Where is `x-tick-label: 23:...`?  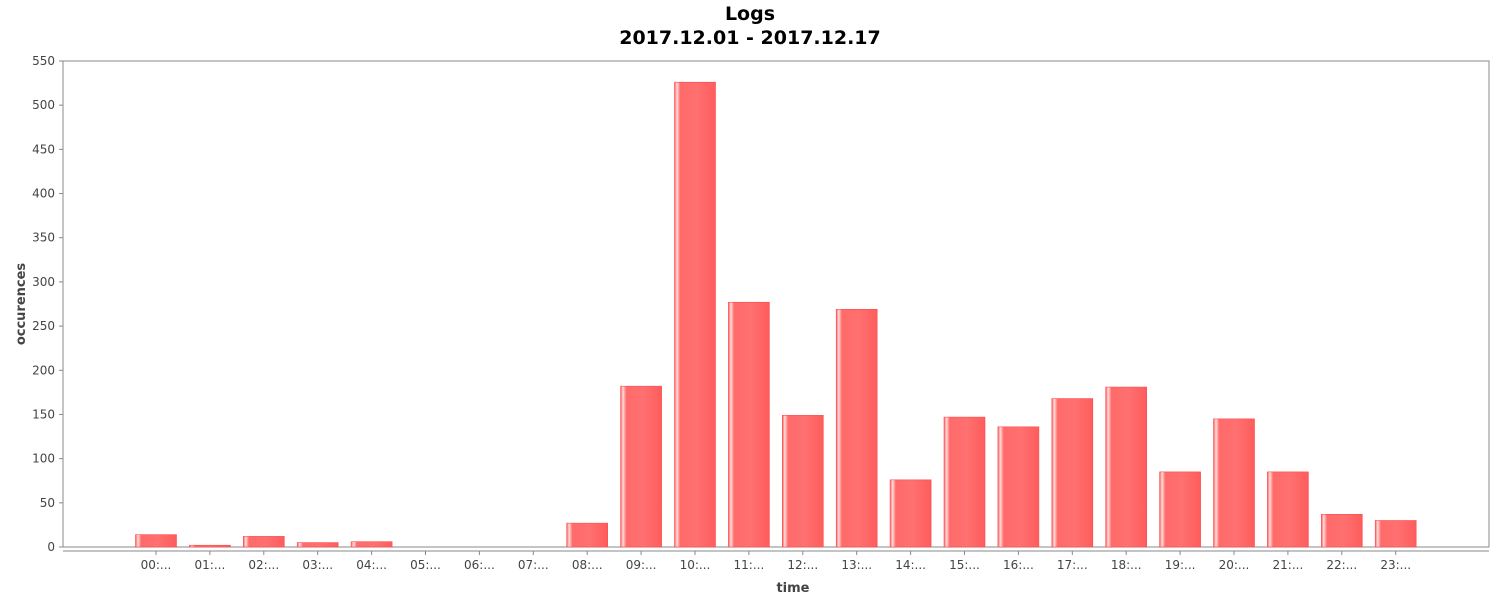 x-tick-label: 23:... is located at coordinates (1395, 565).